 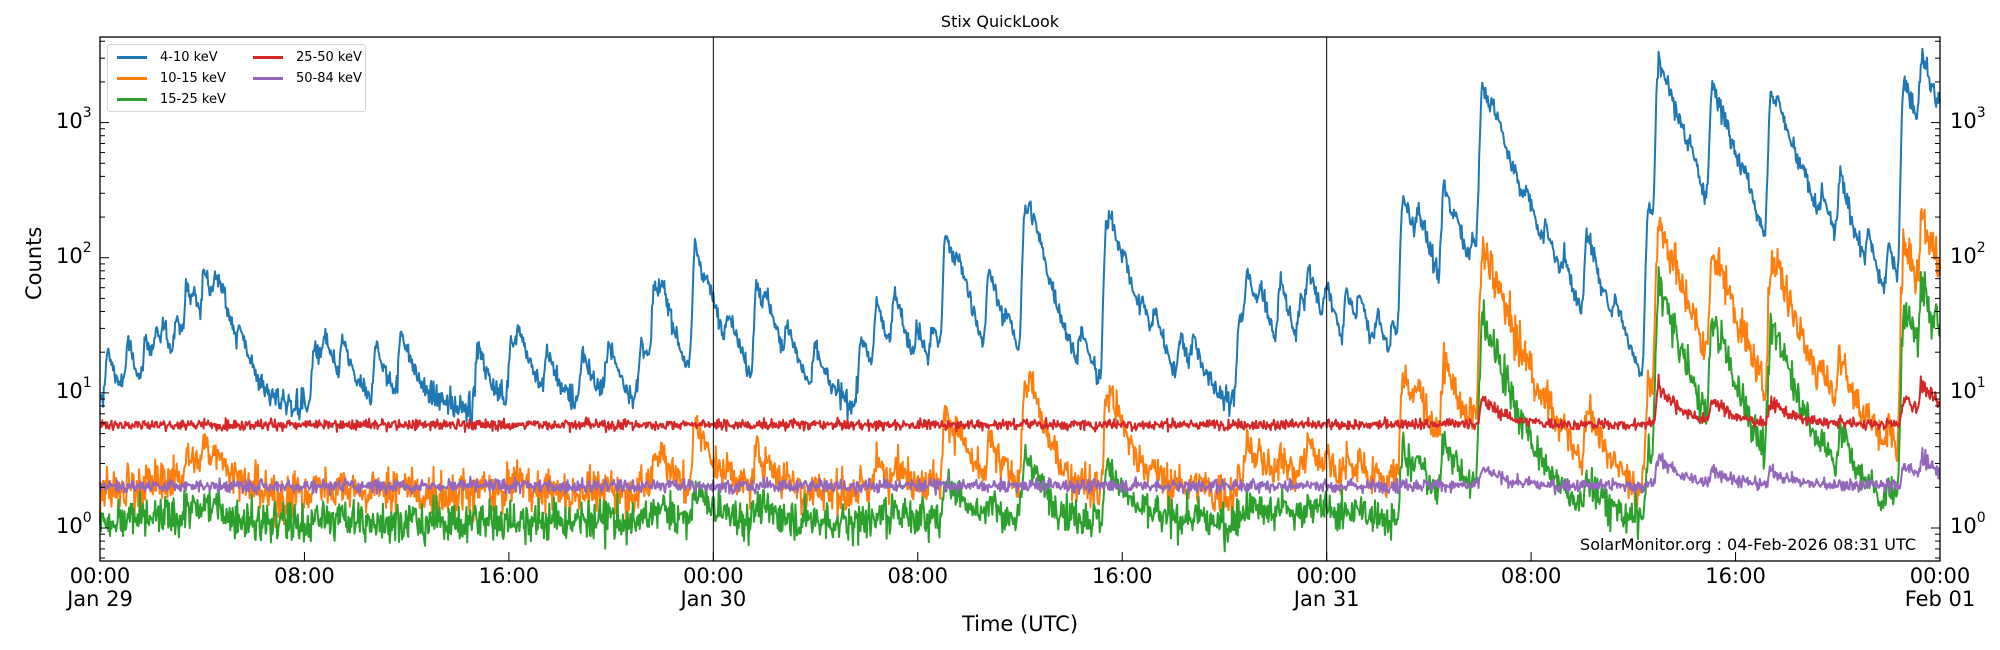 I want to click on y-tick-label-right: 10¹, so click(x=1968, y=388).